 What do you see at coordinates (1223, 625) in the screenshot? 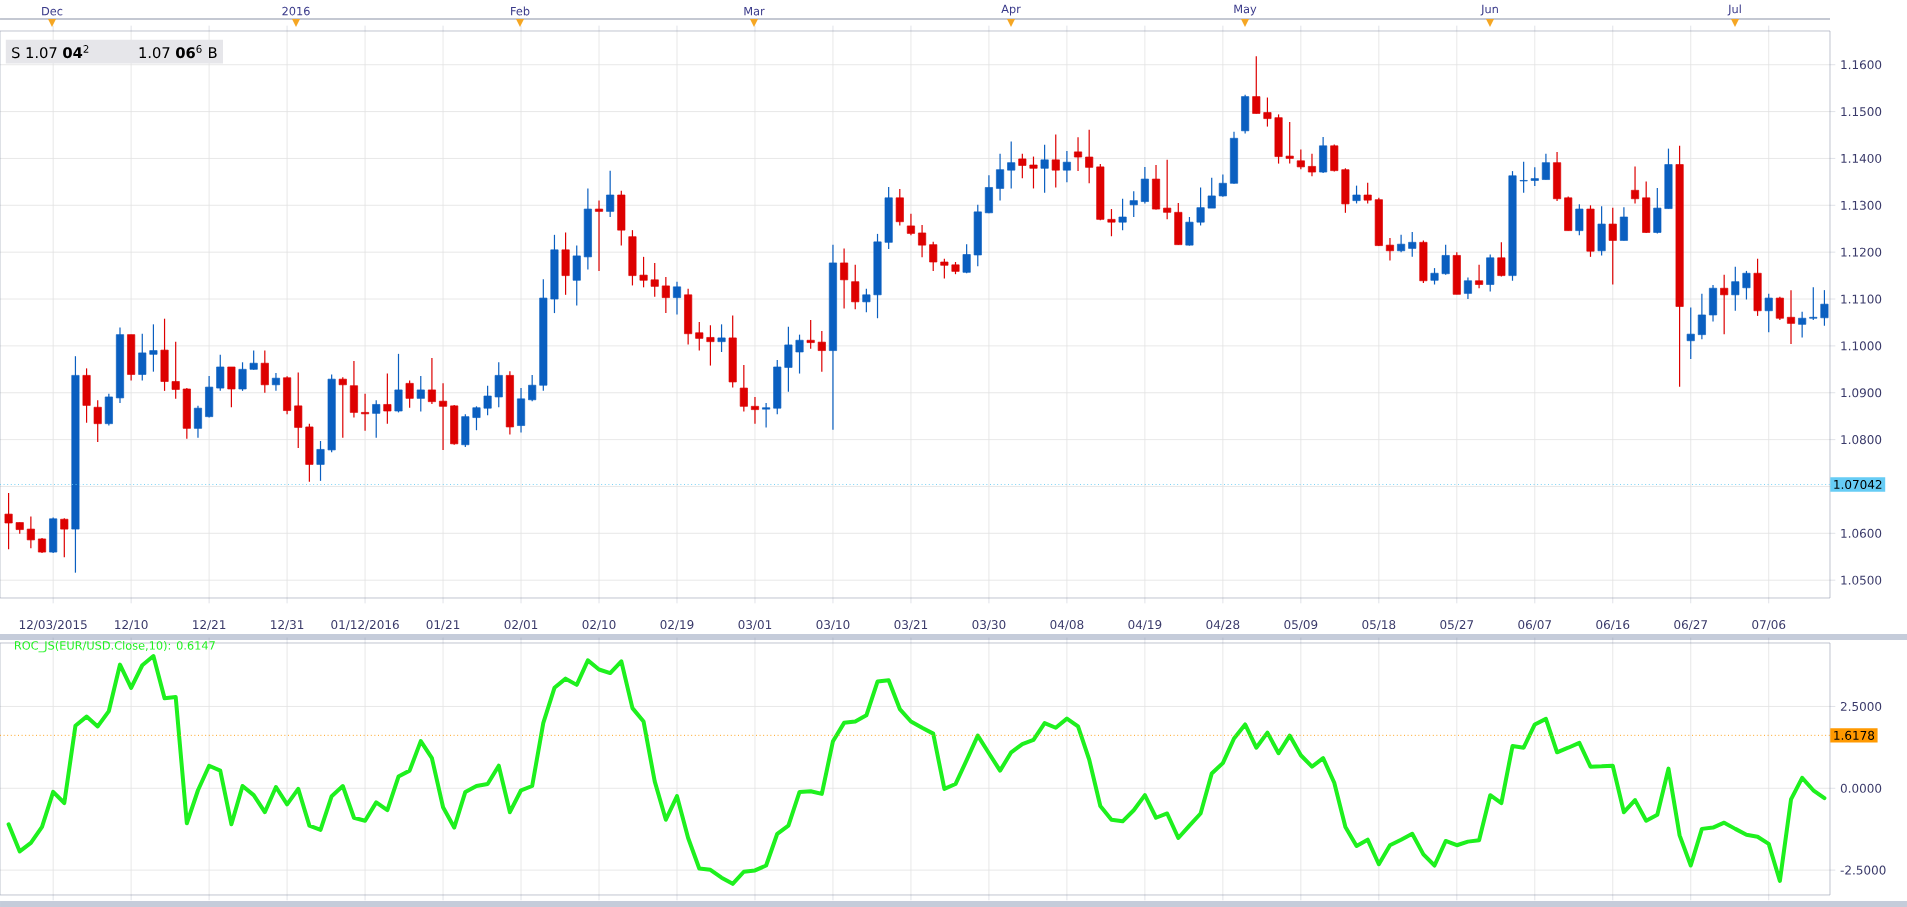
I see `x-tick-label: 04/28` at bounding box center [1223, 625].